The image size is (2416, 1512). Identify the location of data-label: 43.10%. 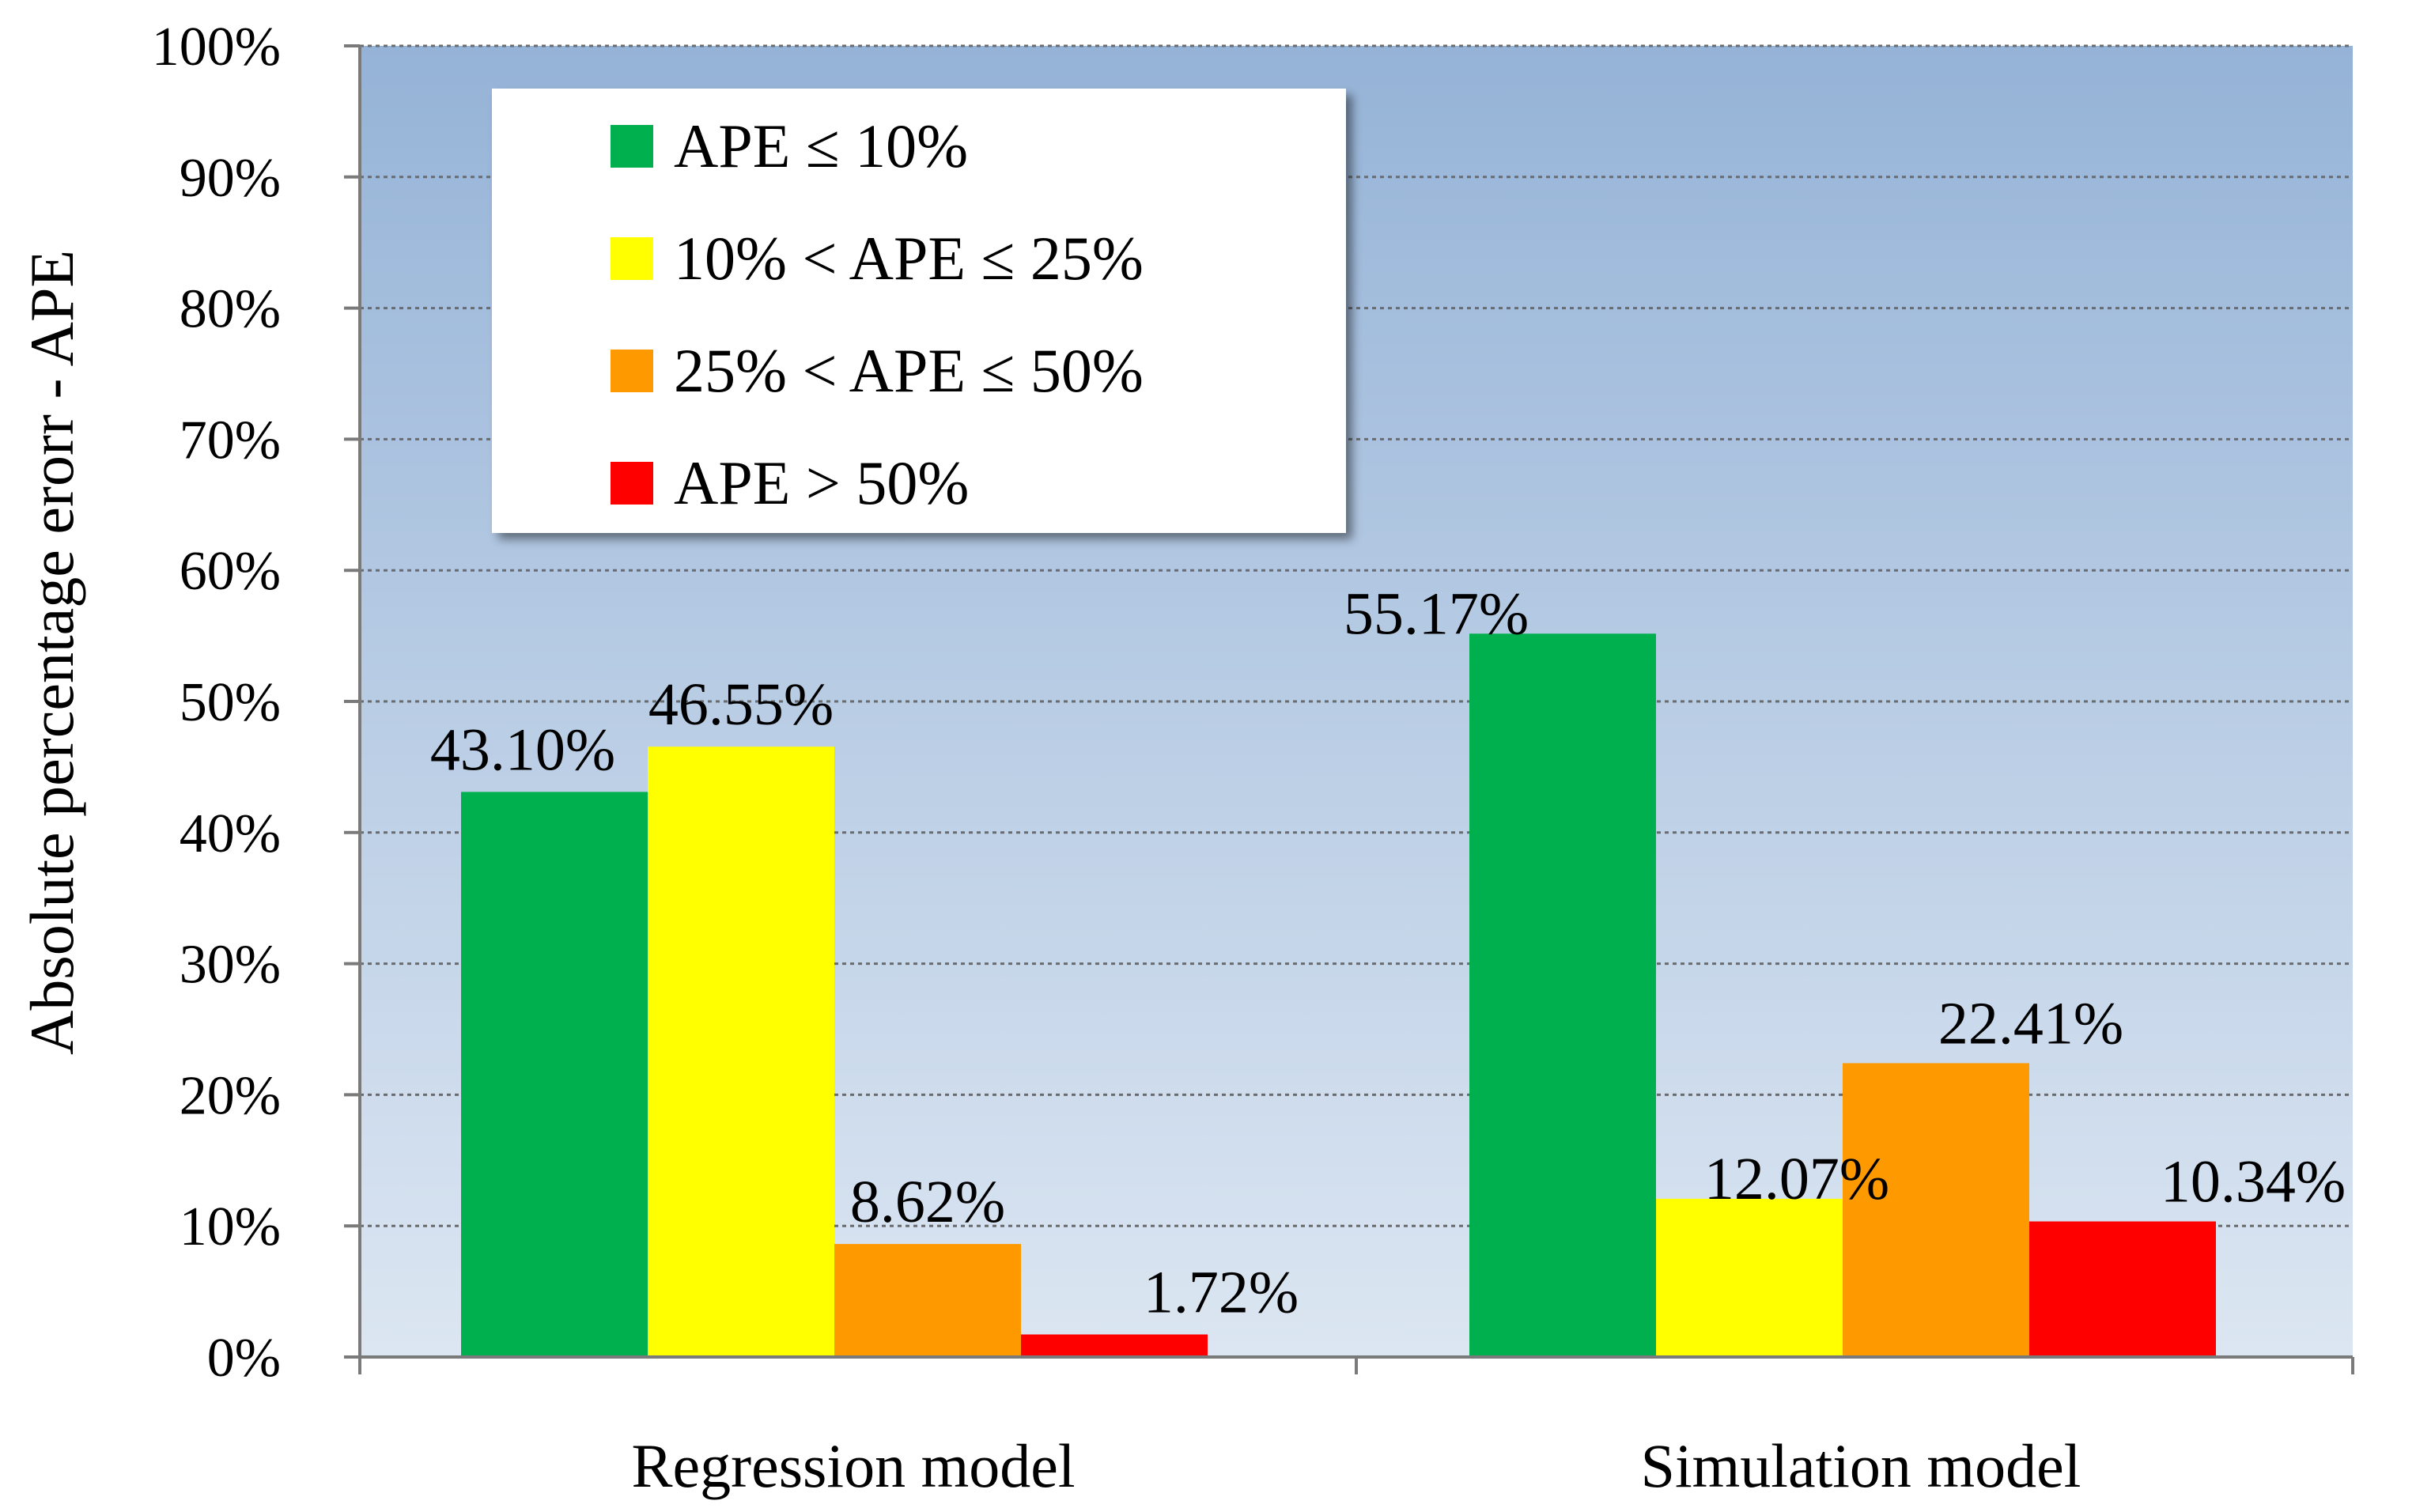
(522, 750).